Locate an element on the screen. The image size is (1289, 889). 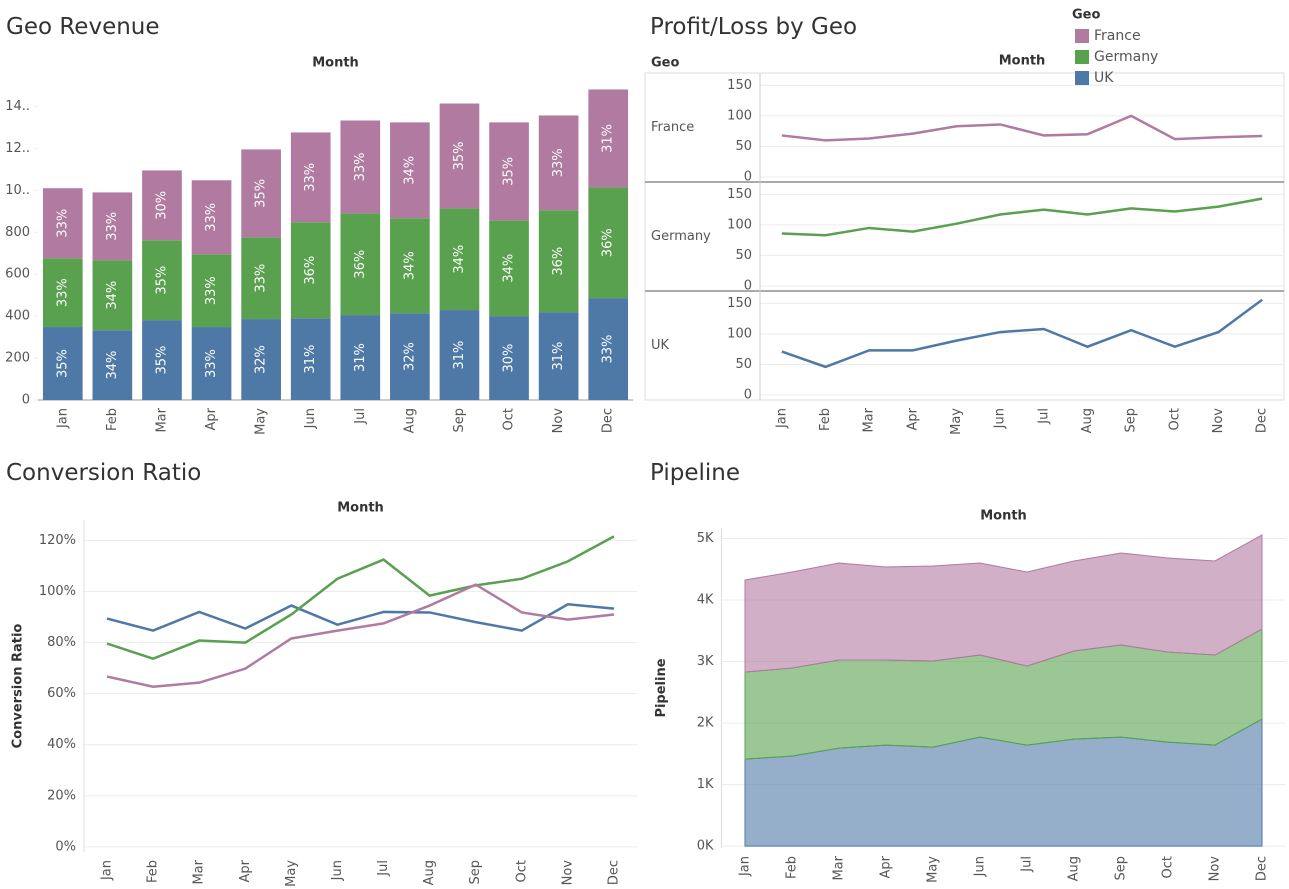
data-label: 30% is located at coordinates (509, 358).